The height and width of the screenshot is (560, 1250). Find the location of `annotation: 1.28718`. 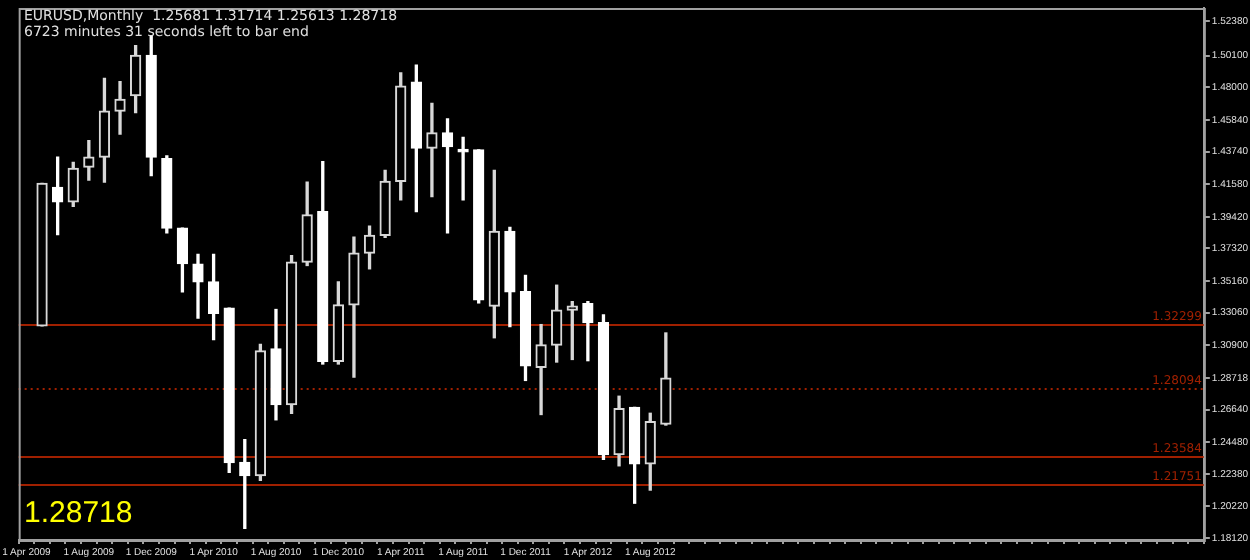

annotation: 1.28718 is located at coordinates (78, 513).